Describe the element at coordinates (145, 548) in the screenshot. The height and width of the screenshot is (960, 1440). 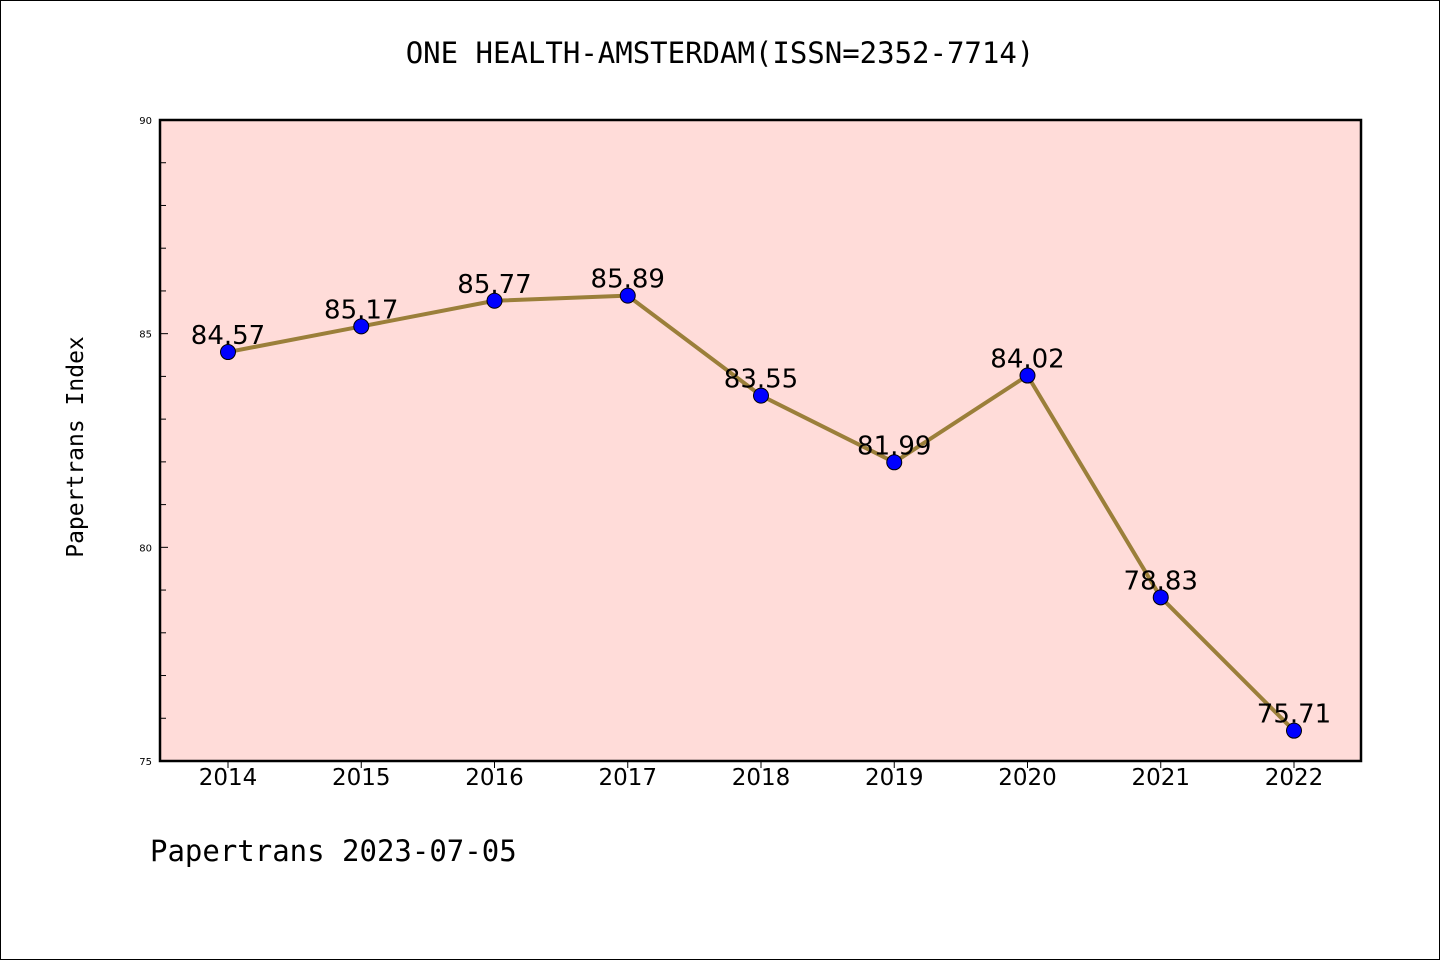
I see `y-tick-label: 80` at that location.